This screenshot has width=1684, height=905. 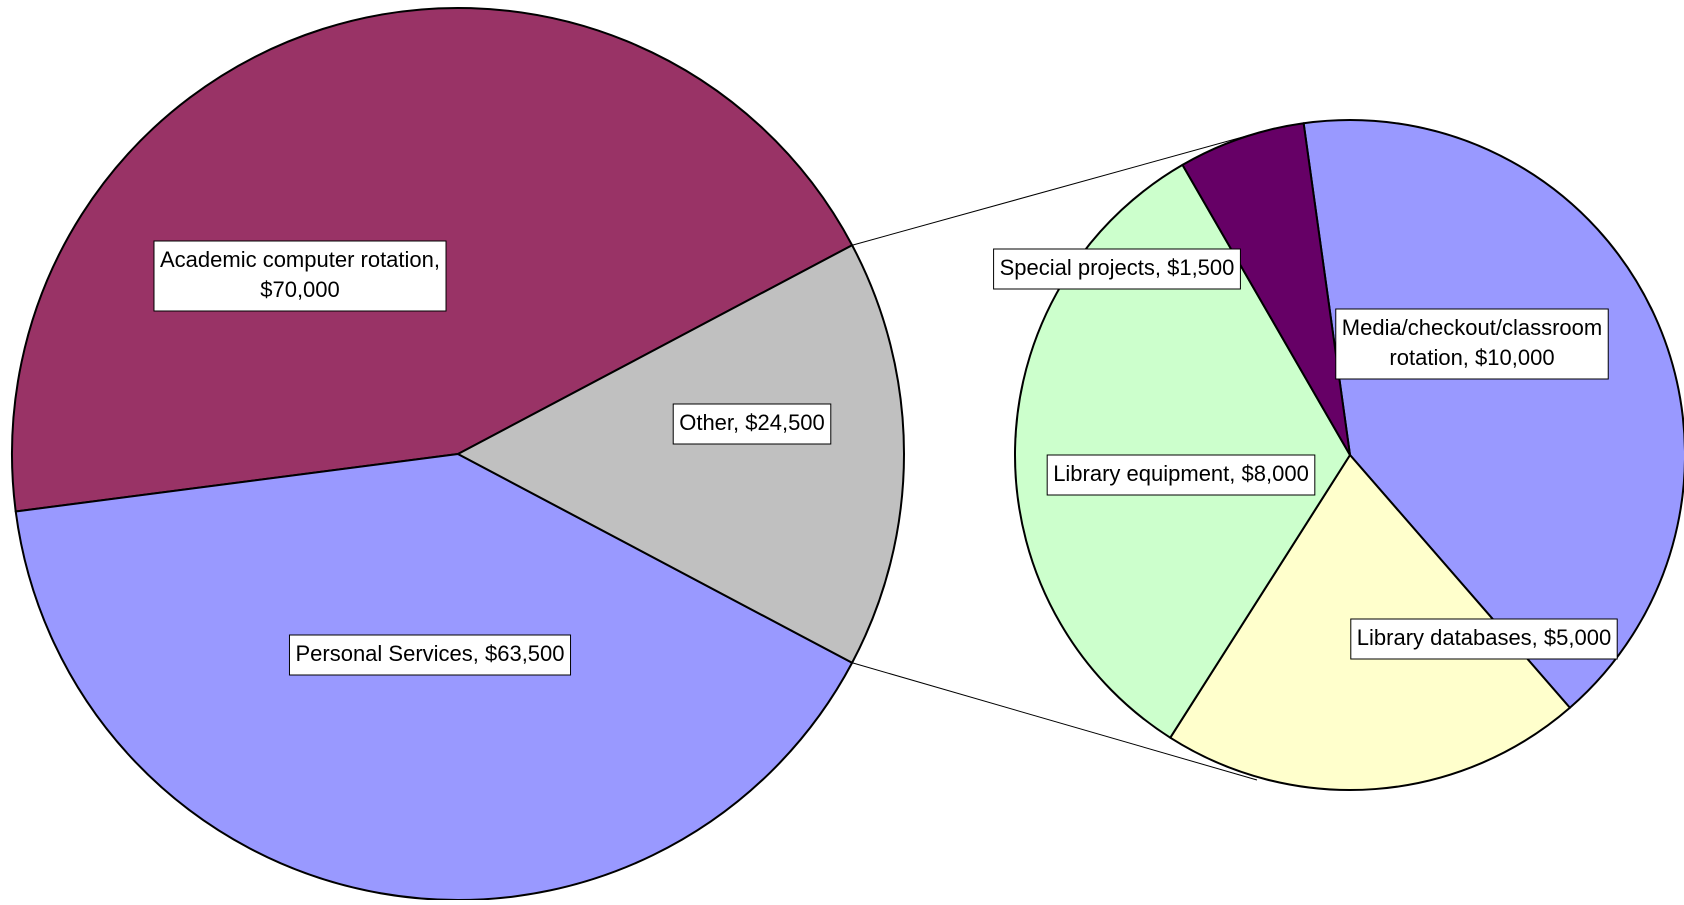 I want to click on label-library-equipment: Library equipment, $8,000, so click(x=1181, y=475).